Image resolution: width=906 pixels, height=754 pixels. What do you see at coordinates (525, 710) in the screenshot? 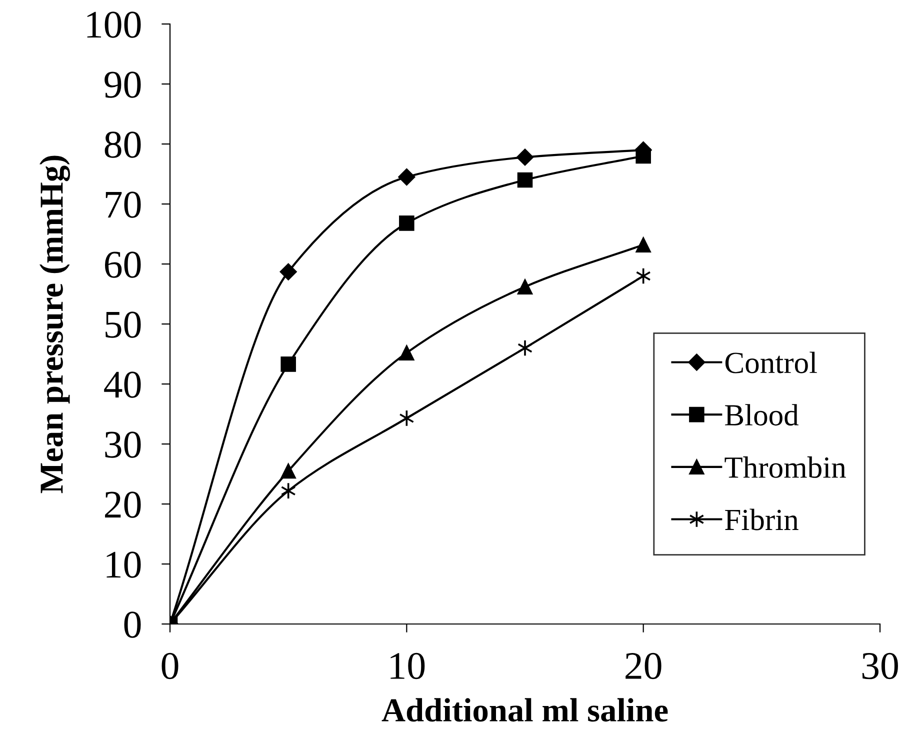
I see `x-axis-title: Additional ml saline` at bounding box center [525, 710].